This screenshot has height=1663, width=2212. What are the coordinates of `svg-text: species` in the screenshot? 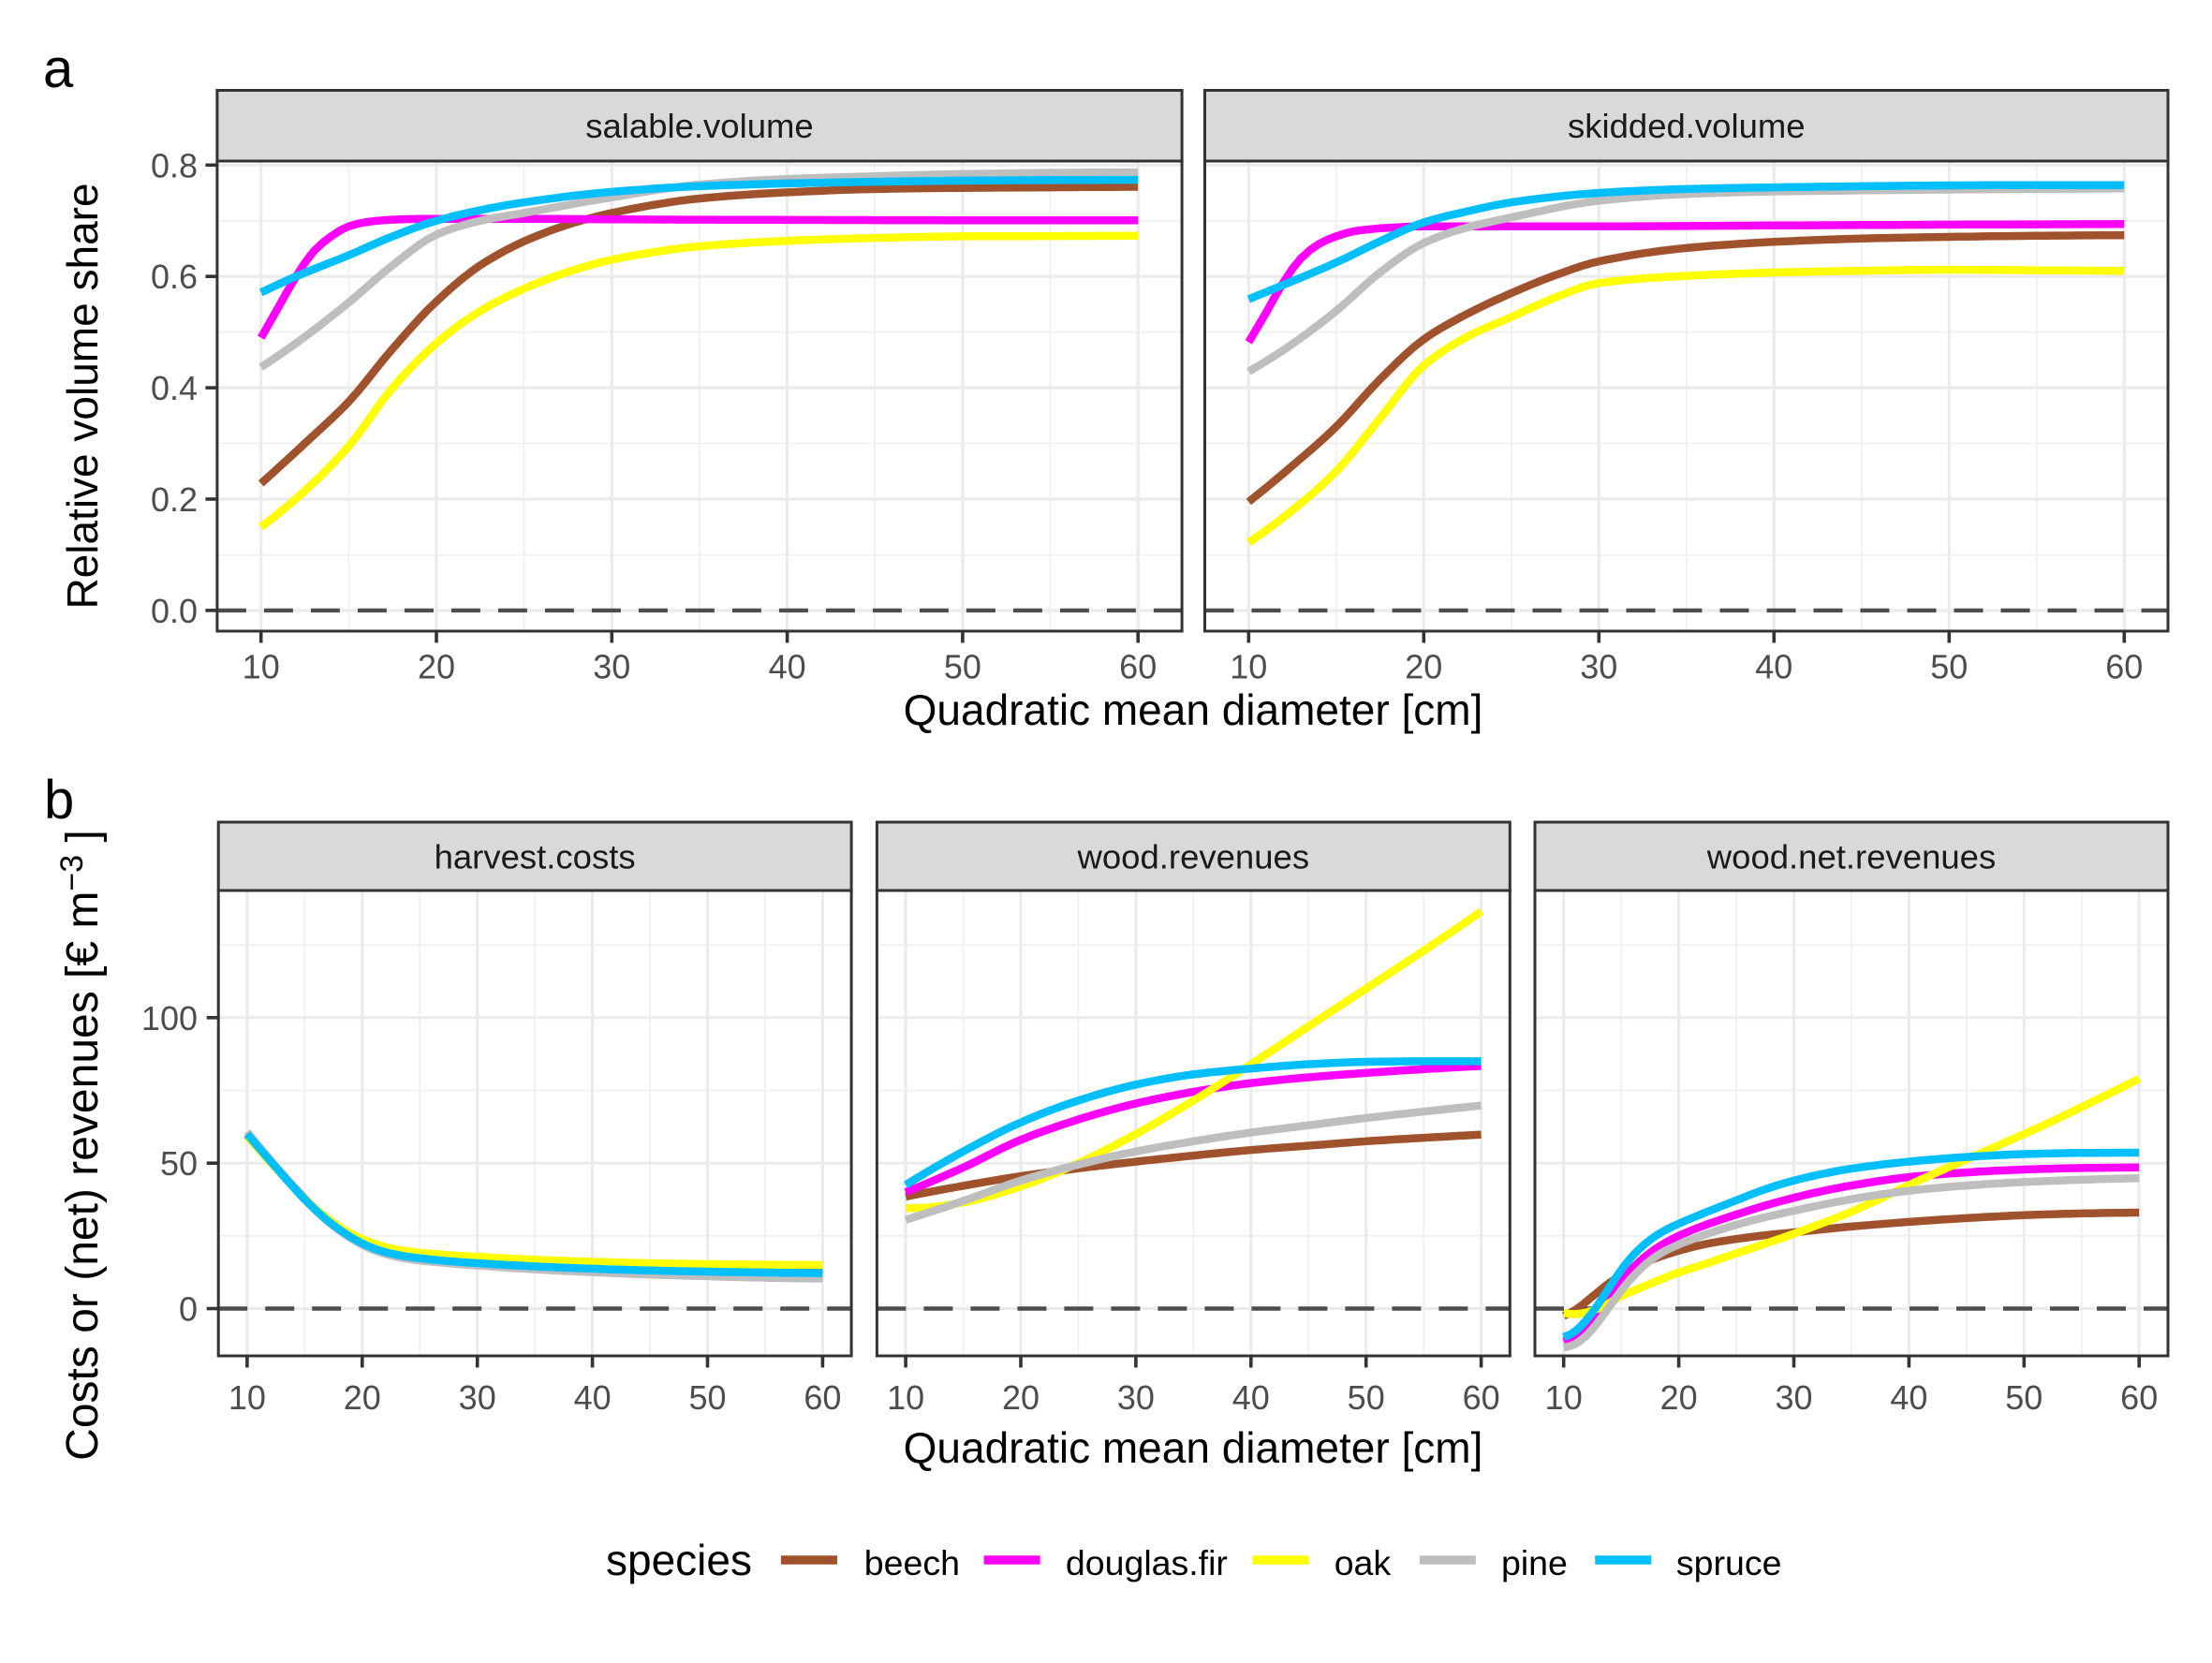 It's located at (679, 1560).